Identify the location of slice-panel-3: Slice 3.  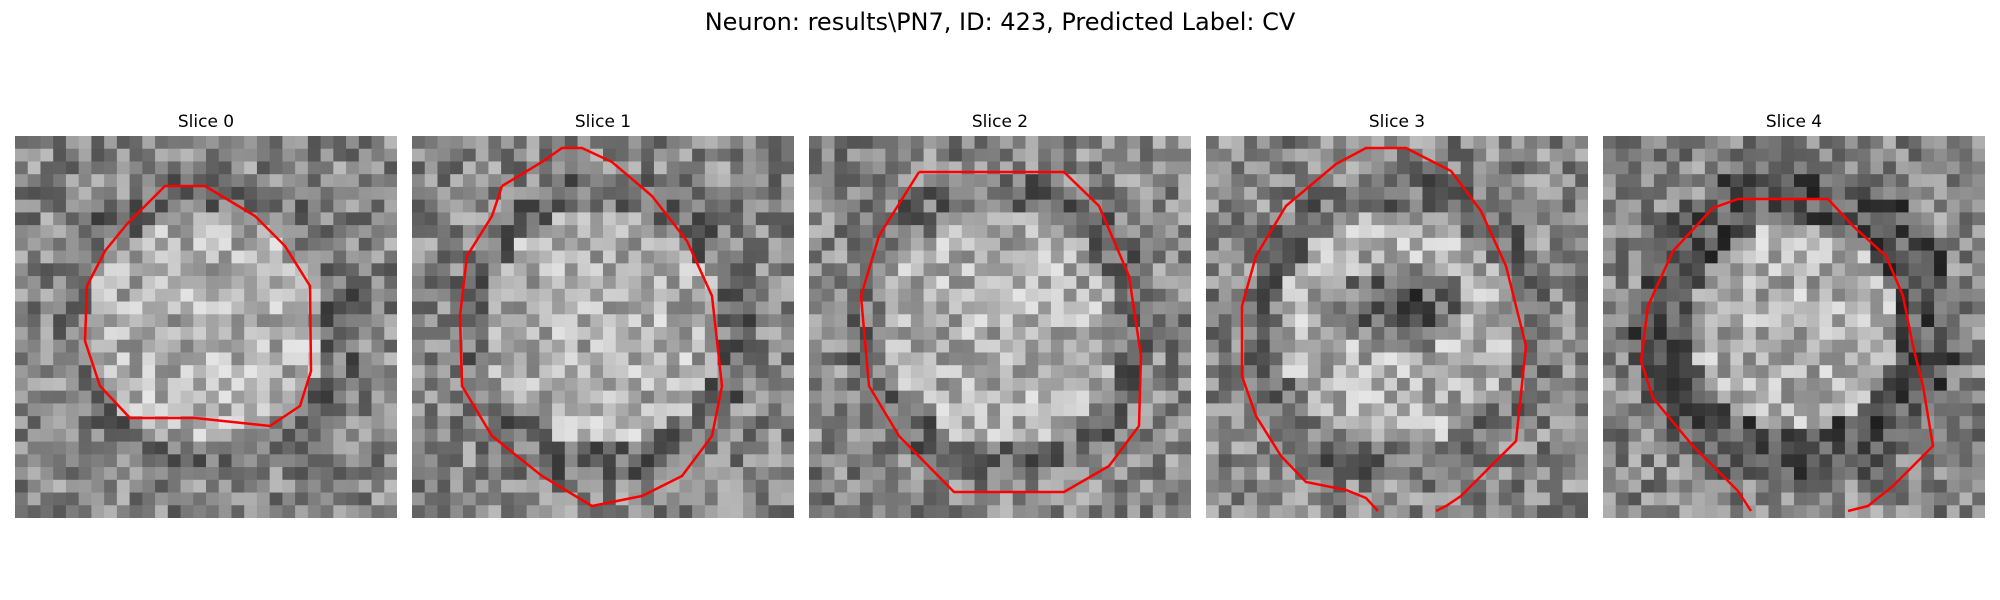
(1397, 322).